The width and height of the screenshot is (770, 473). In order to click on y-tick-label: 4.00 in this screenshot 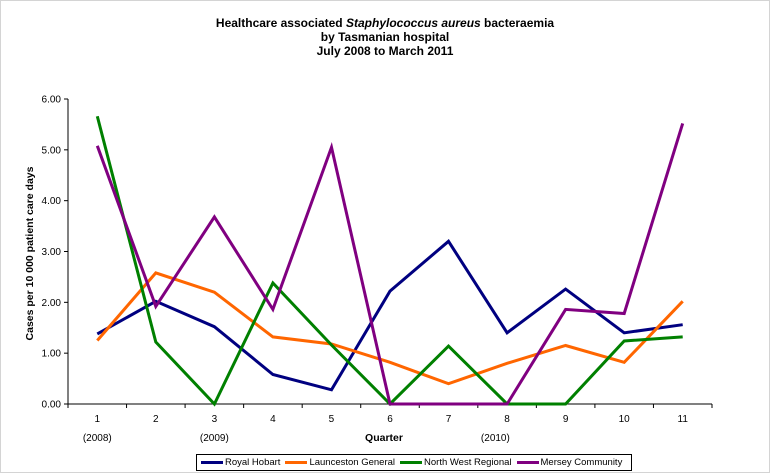, I will do `click(52, 201)`.